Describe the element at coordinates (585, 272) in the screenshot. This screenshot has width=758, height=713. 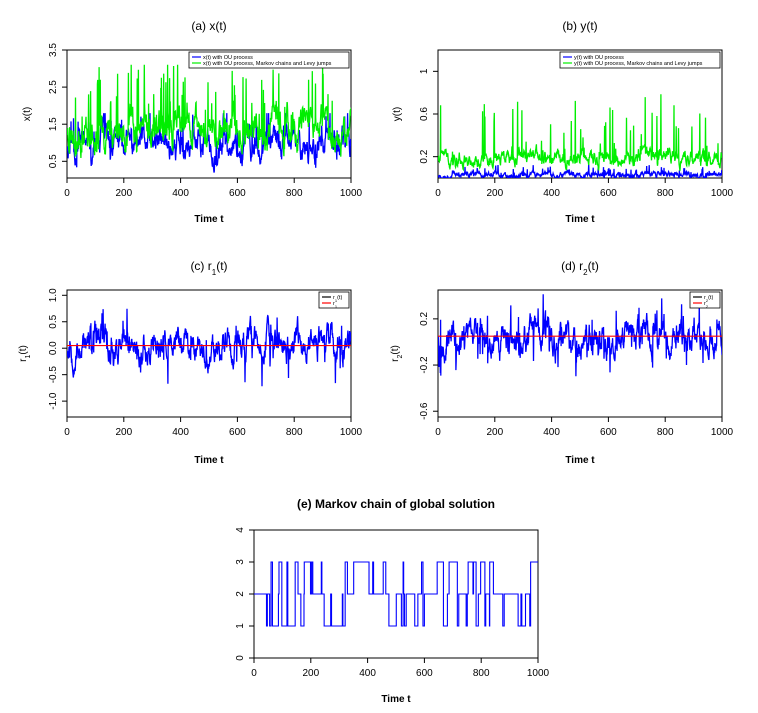
I see `chart-title-subscript: 2` at that location.